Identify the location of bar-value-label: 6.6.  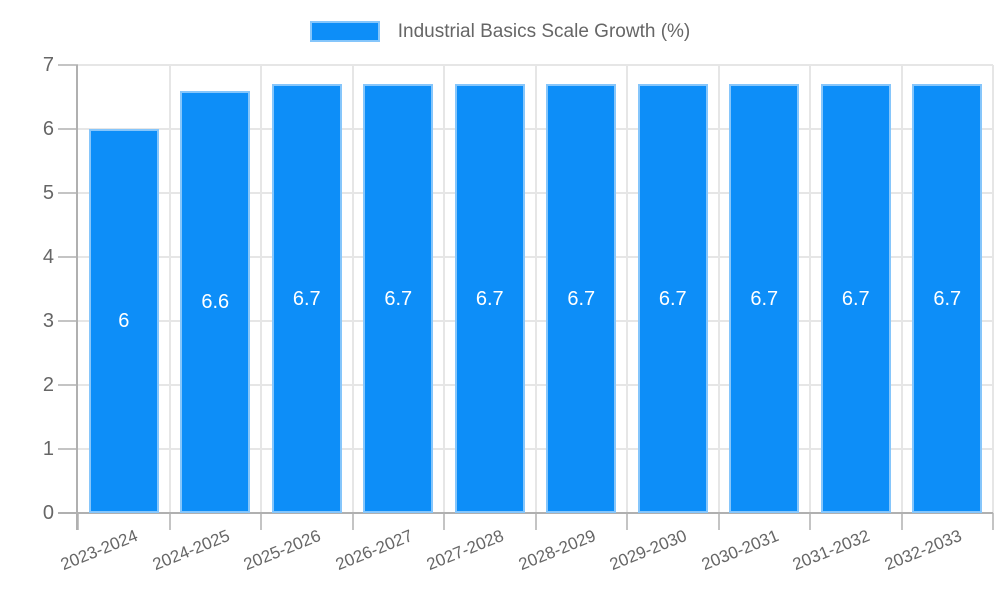
(215, 301).